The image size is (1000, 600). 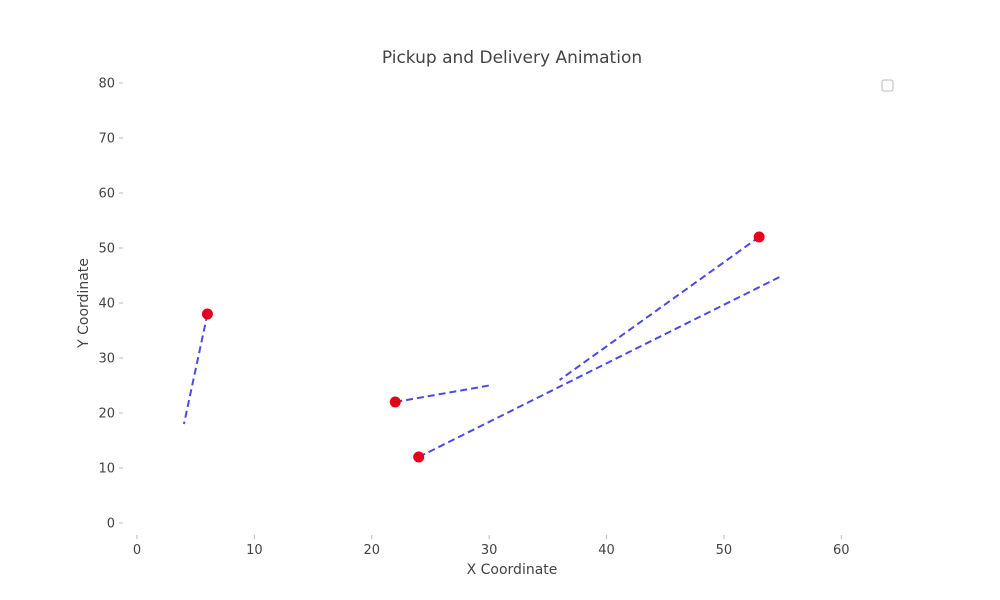 I want to click on y-tick-label: 80, so click(x=106, y=84).